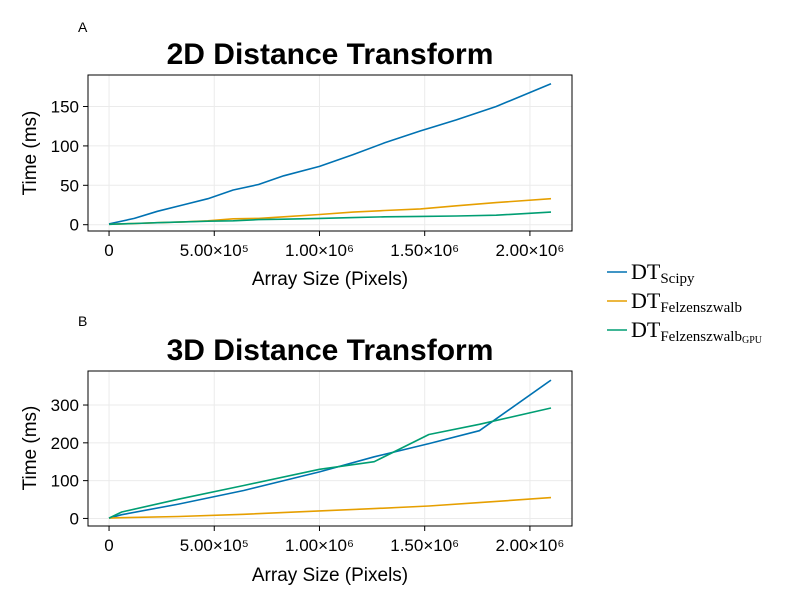 The width and height of the screenshot is (800, 600). What do you see at coordinates (529, 250) in the screenshot?
I see `panel-a-x-tick-label: 2.00×10⁶` at bounding box center [529, 250].